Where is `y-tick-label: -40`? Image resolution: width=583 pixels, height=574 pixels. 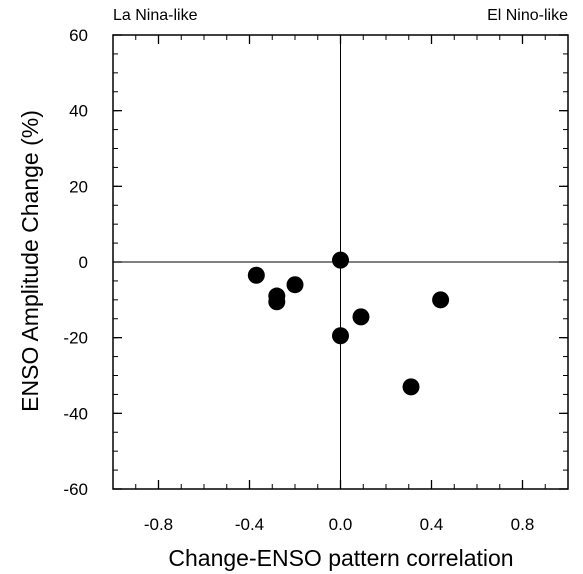 y-tick-label: -40 is located at coordinates (75, 413).